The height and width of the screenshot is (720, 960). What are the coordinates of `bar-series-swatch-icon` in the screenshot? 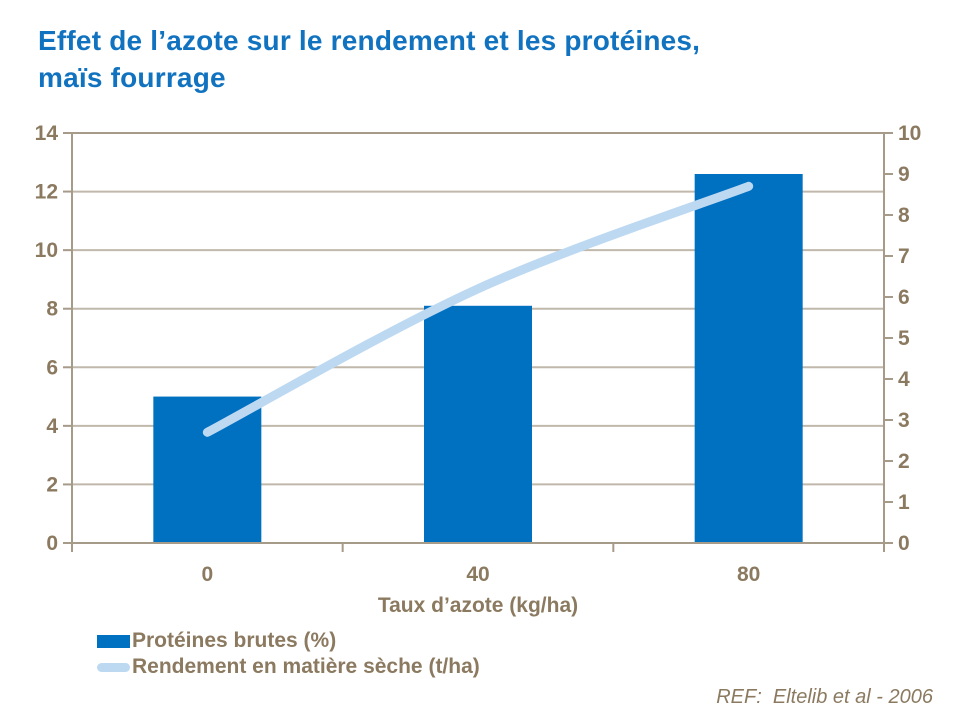 It's located at (113, 641).